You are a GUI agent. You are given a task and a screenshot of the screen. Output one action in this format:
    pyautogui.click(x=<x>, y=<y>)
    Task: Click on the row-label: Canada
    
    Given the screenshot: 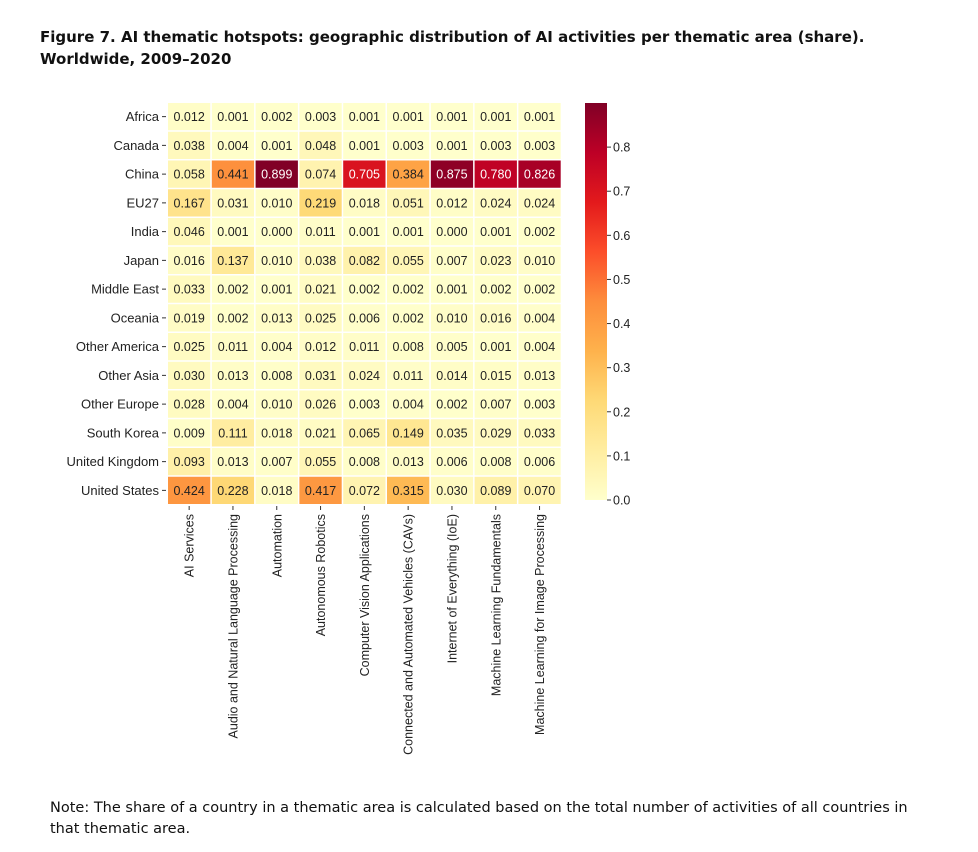 What is the action you would take?
    pyautogui.click(x=136, y=145)
    